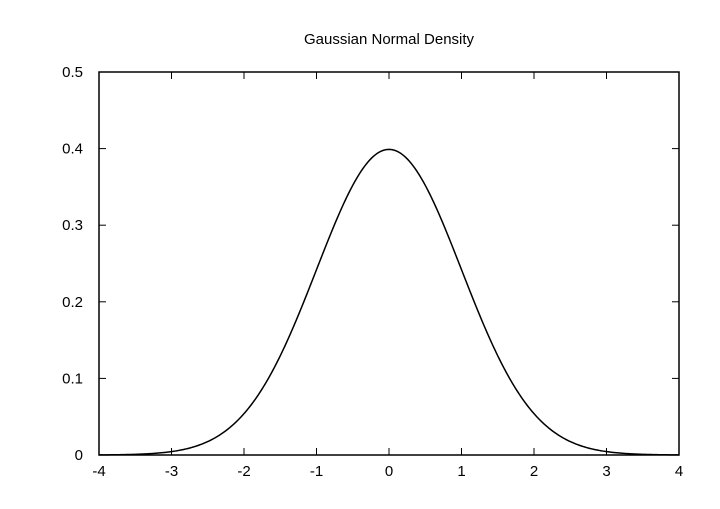 This screenshot has height=509, width=720. Describe the element at coordinates (72, 149) in the screenshot. I see `y-tick-label: 0.4` at that location.